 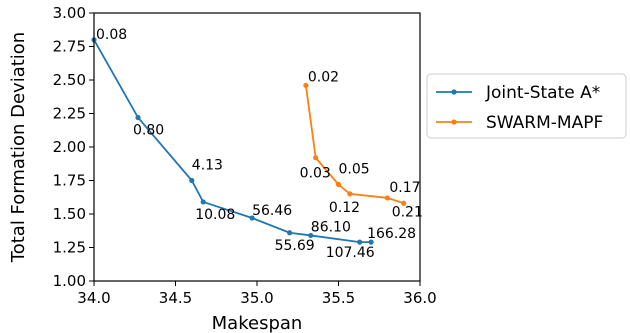 I want to click on data-label: 55.69, so click(x=295, y=246).